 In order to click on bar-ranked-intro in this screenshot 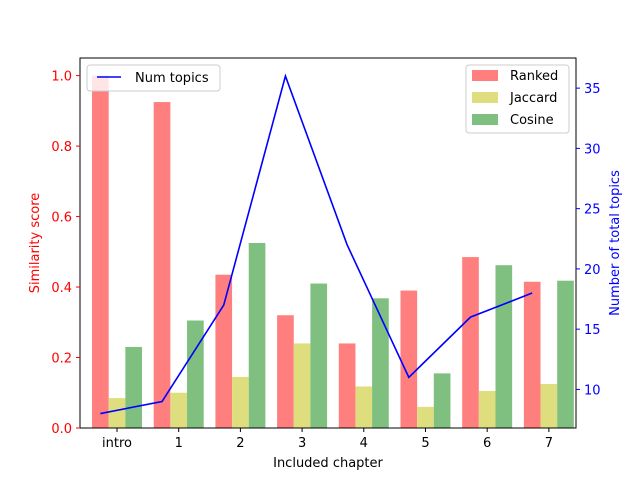, I will do `click(100, 251)`.